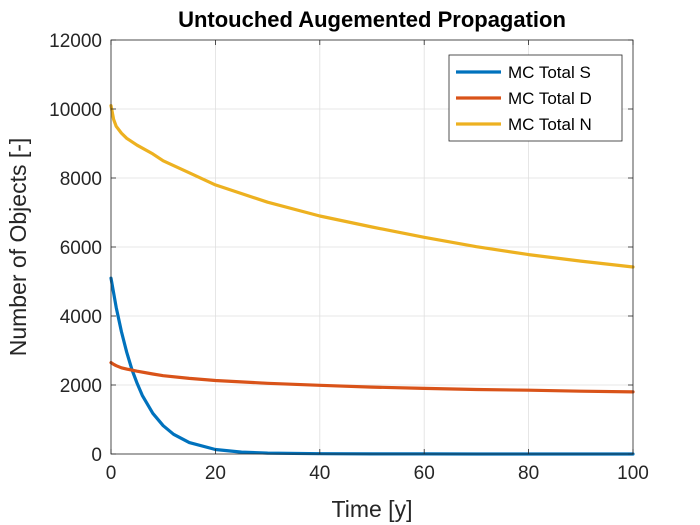 The image size is (700, 525). I want to click on y-tick-label: 6000, so click(81, 248).